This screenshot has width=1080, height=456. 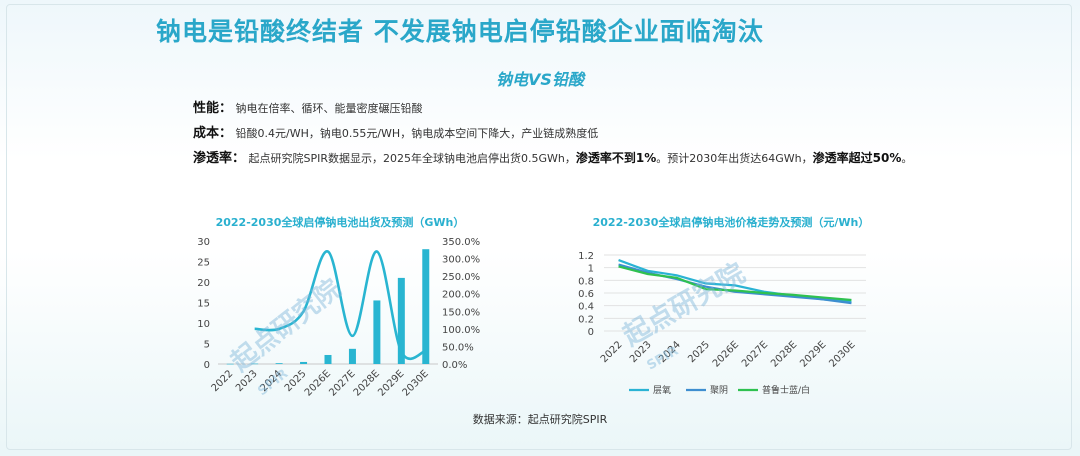 I want to click on x-tick-label: 2022, so click(x=612, y=352).